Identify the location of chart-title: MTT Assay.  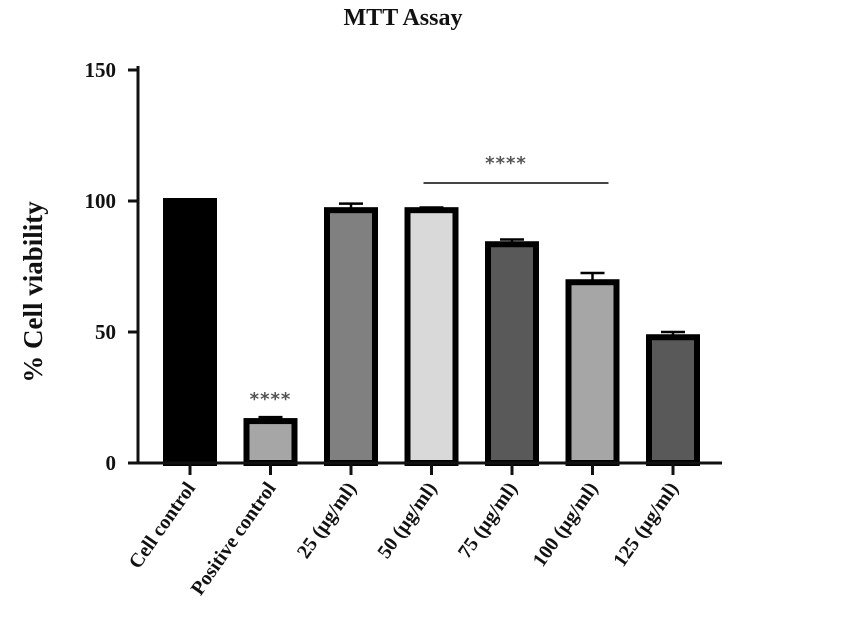
(403, 18).